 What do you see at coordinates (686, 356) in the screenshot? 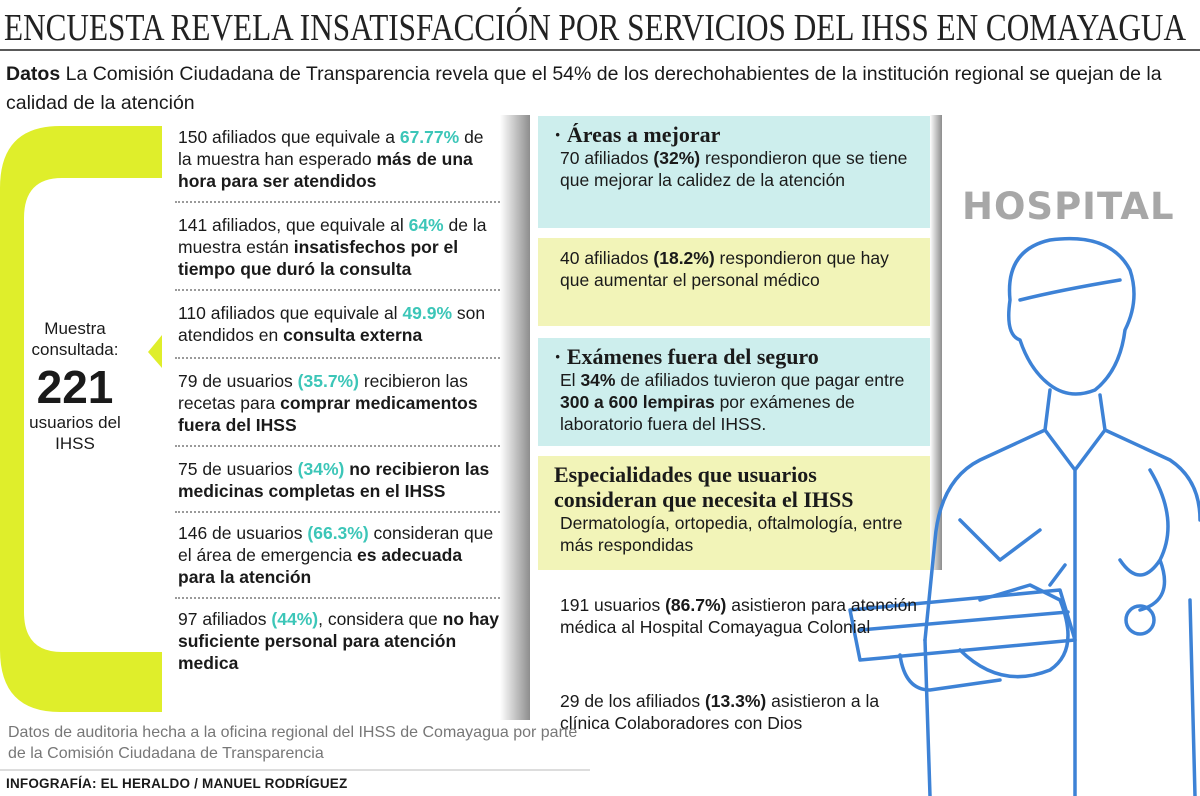
I see `box-heading: · Exámenes fuera del seguro` at bounding box center [686, 356].